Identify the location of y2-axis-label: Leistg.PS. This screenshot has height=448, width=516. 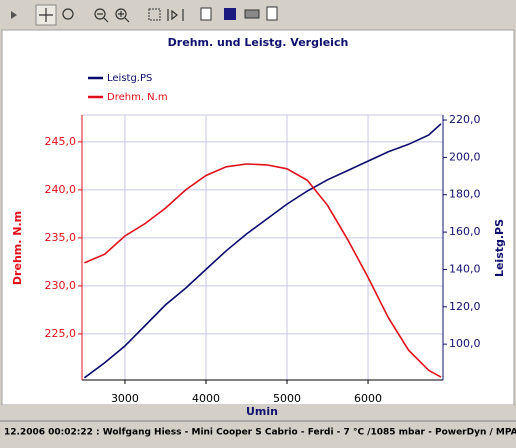
(499, 248).